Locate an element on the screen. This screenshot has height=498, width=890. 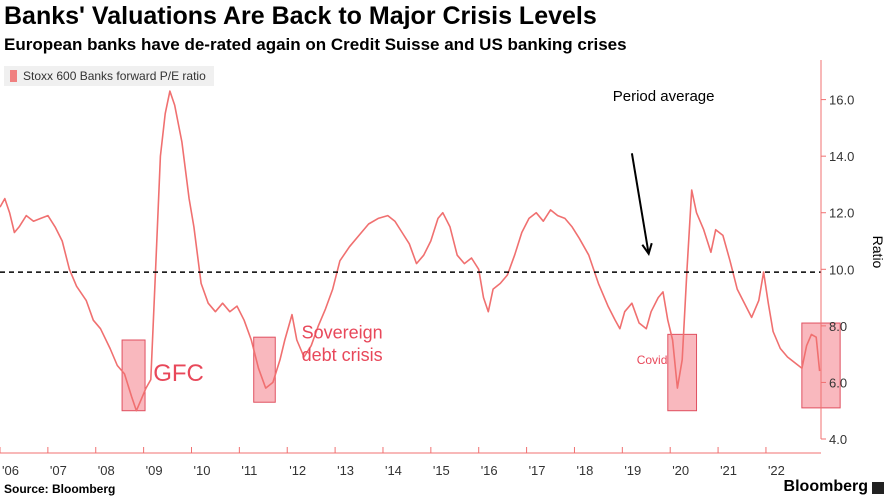
annotation-2: debt crisis is located at coordinates (342, 355).